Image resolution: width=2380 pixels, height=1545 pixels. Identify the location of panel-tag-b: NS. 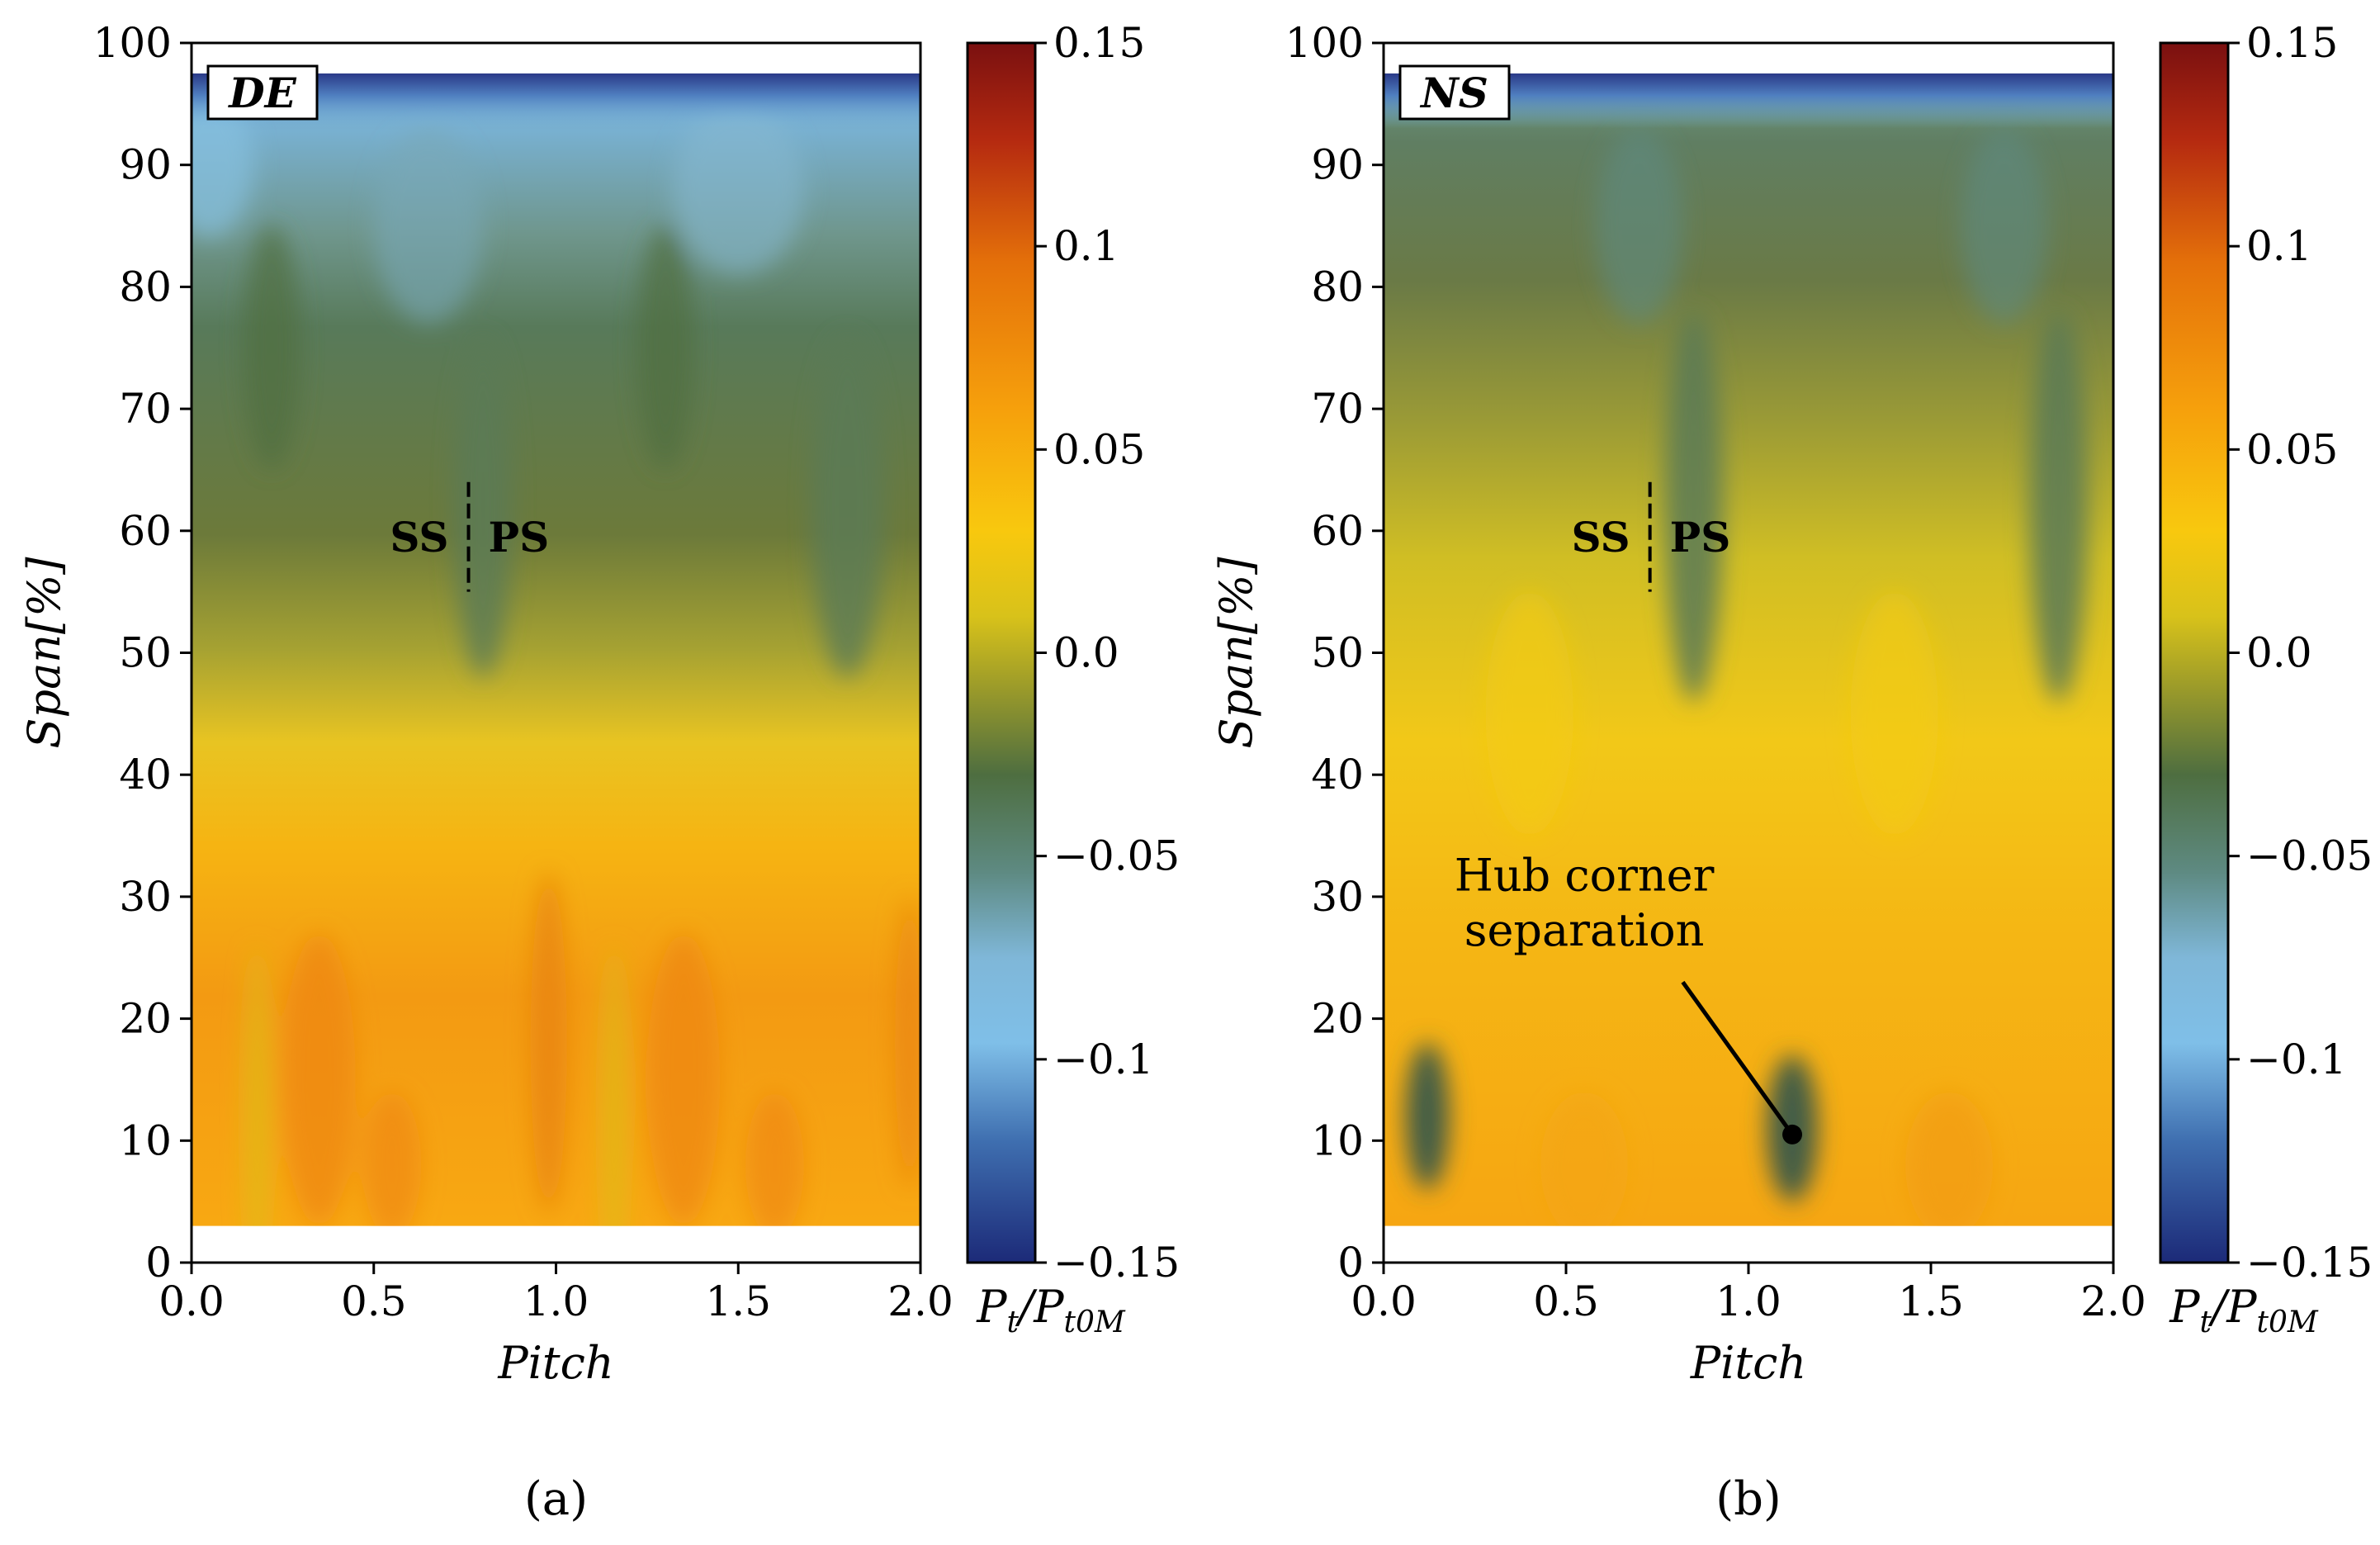
(1454, 92).